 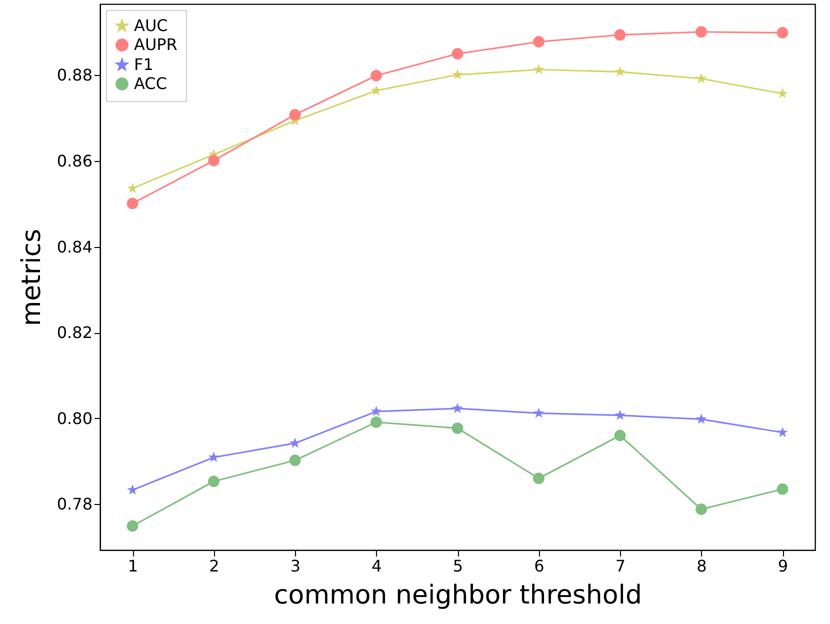 I want to click on x-tick-label: 4, so click(x=377, y=566).